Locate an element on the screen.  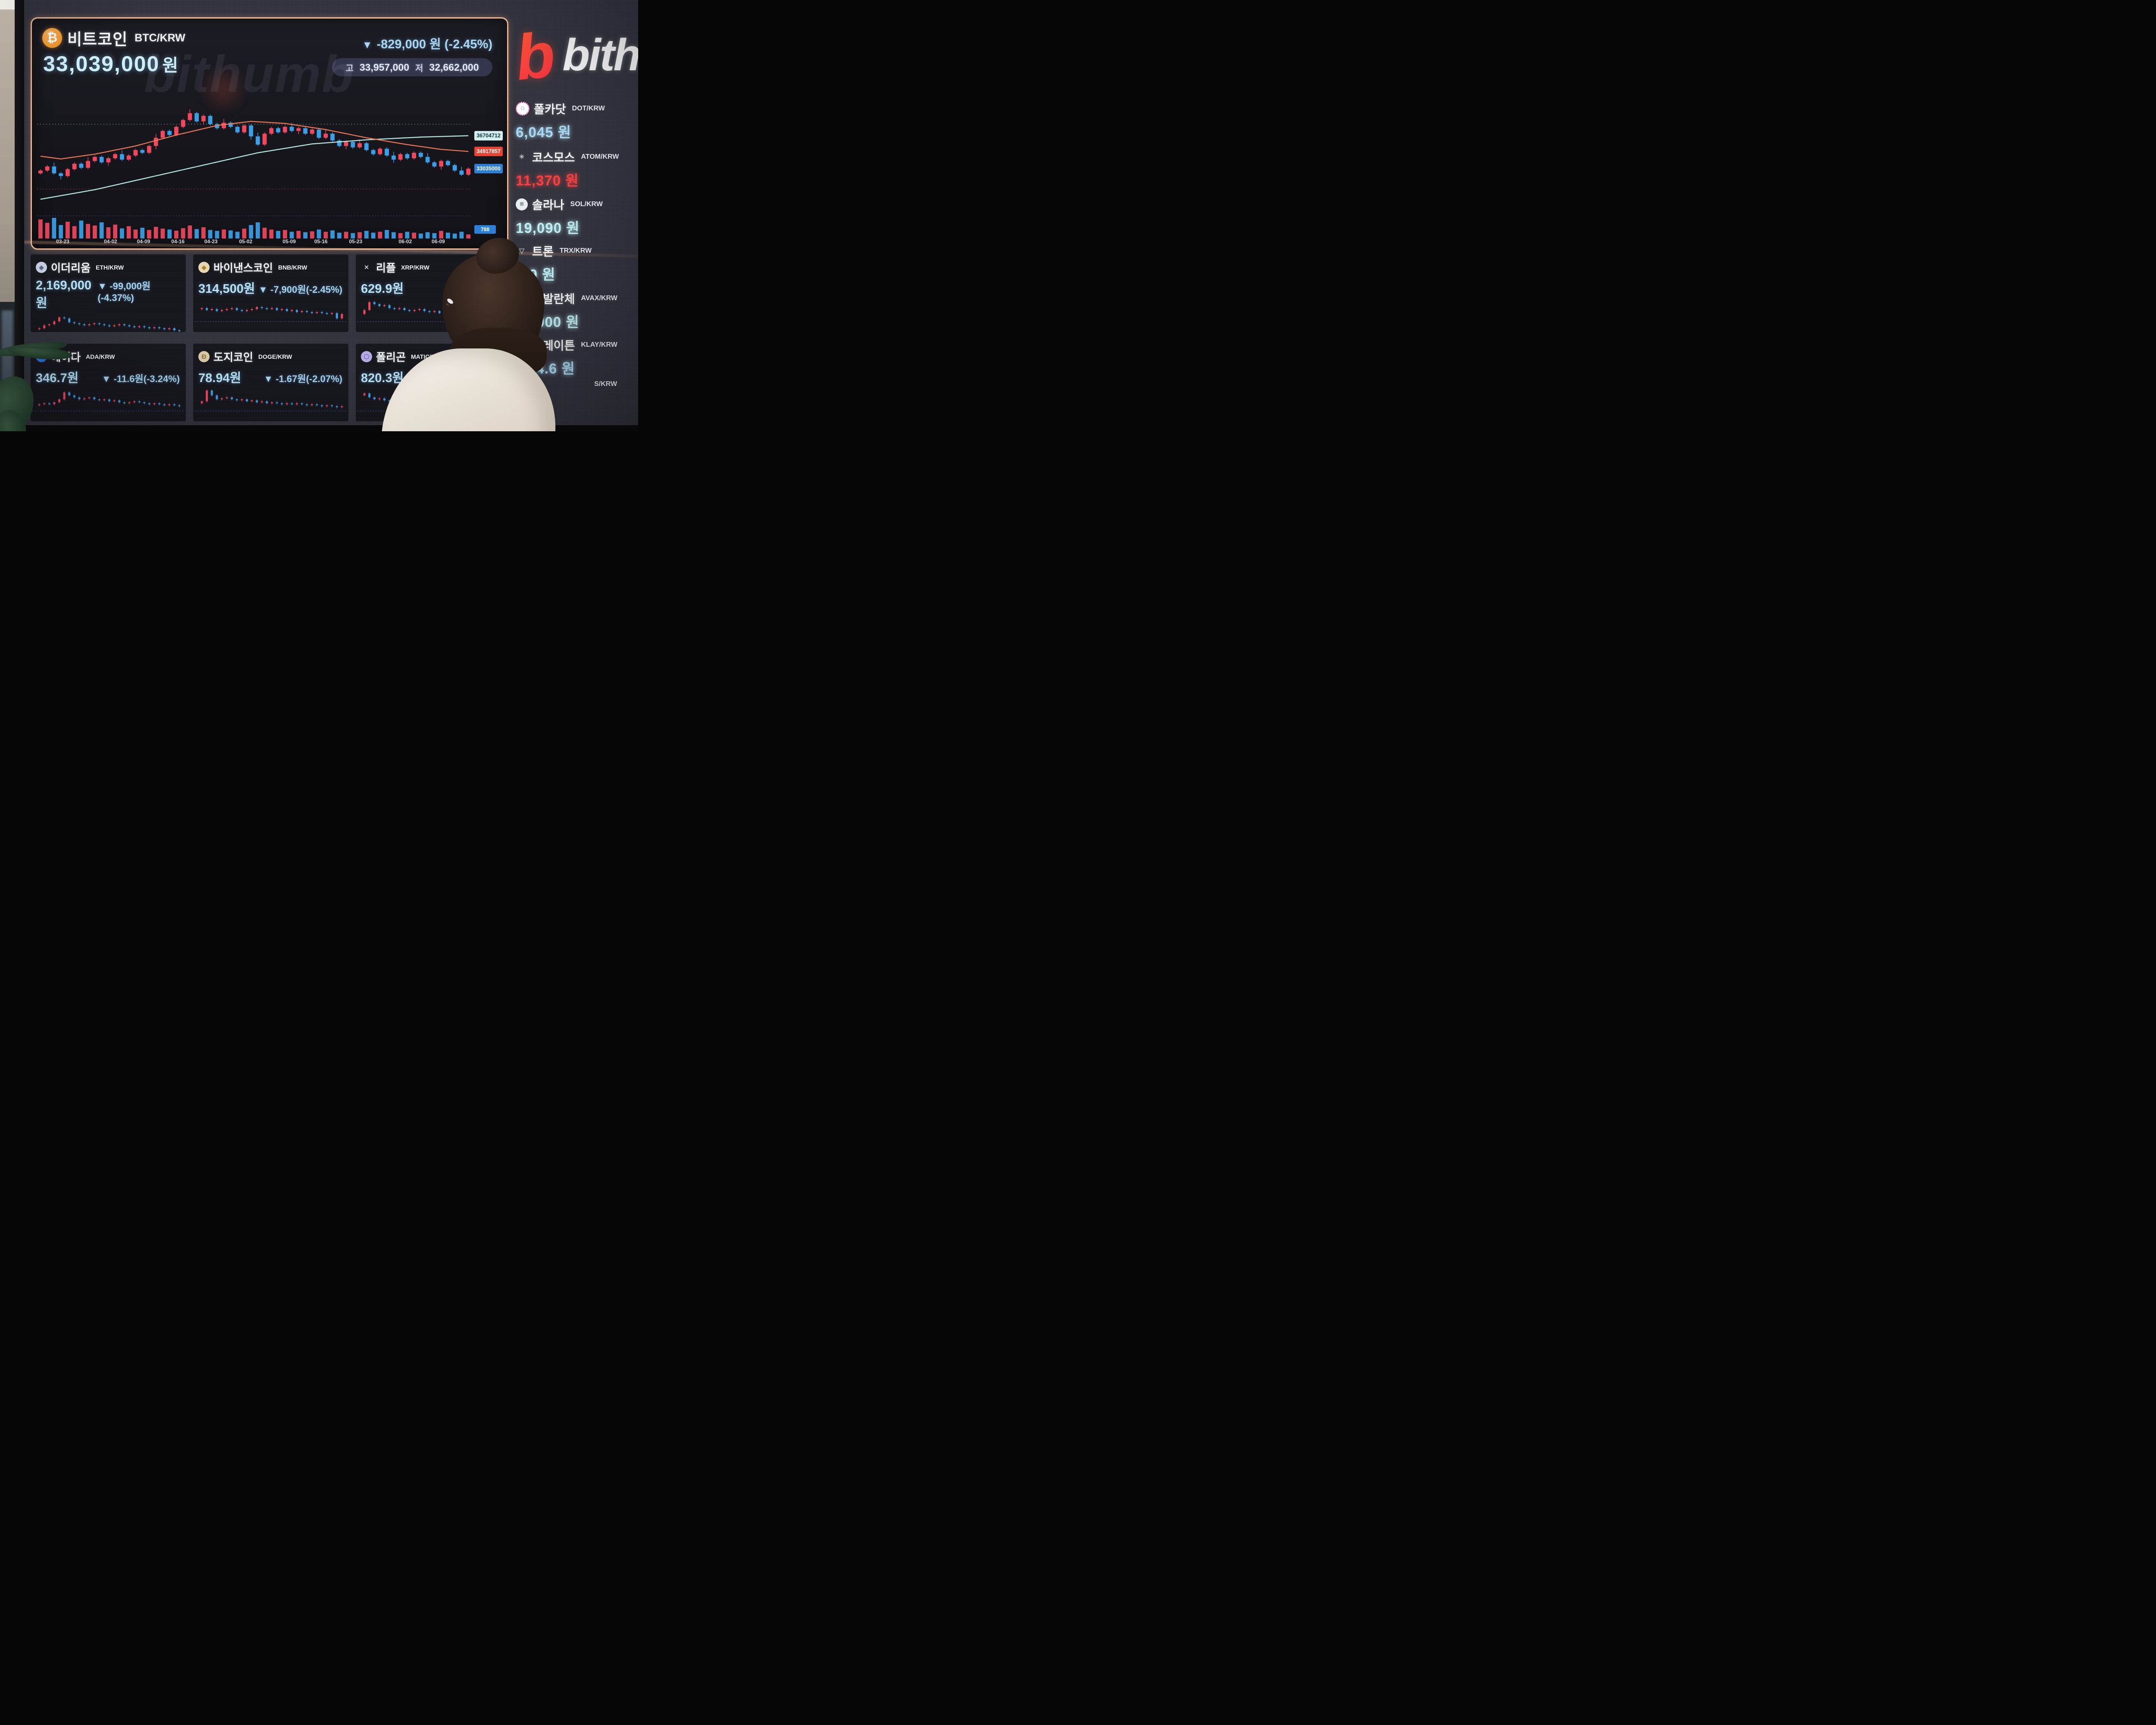
x-axis-label: 06-02 is located at coordinates (405, 241).